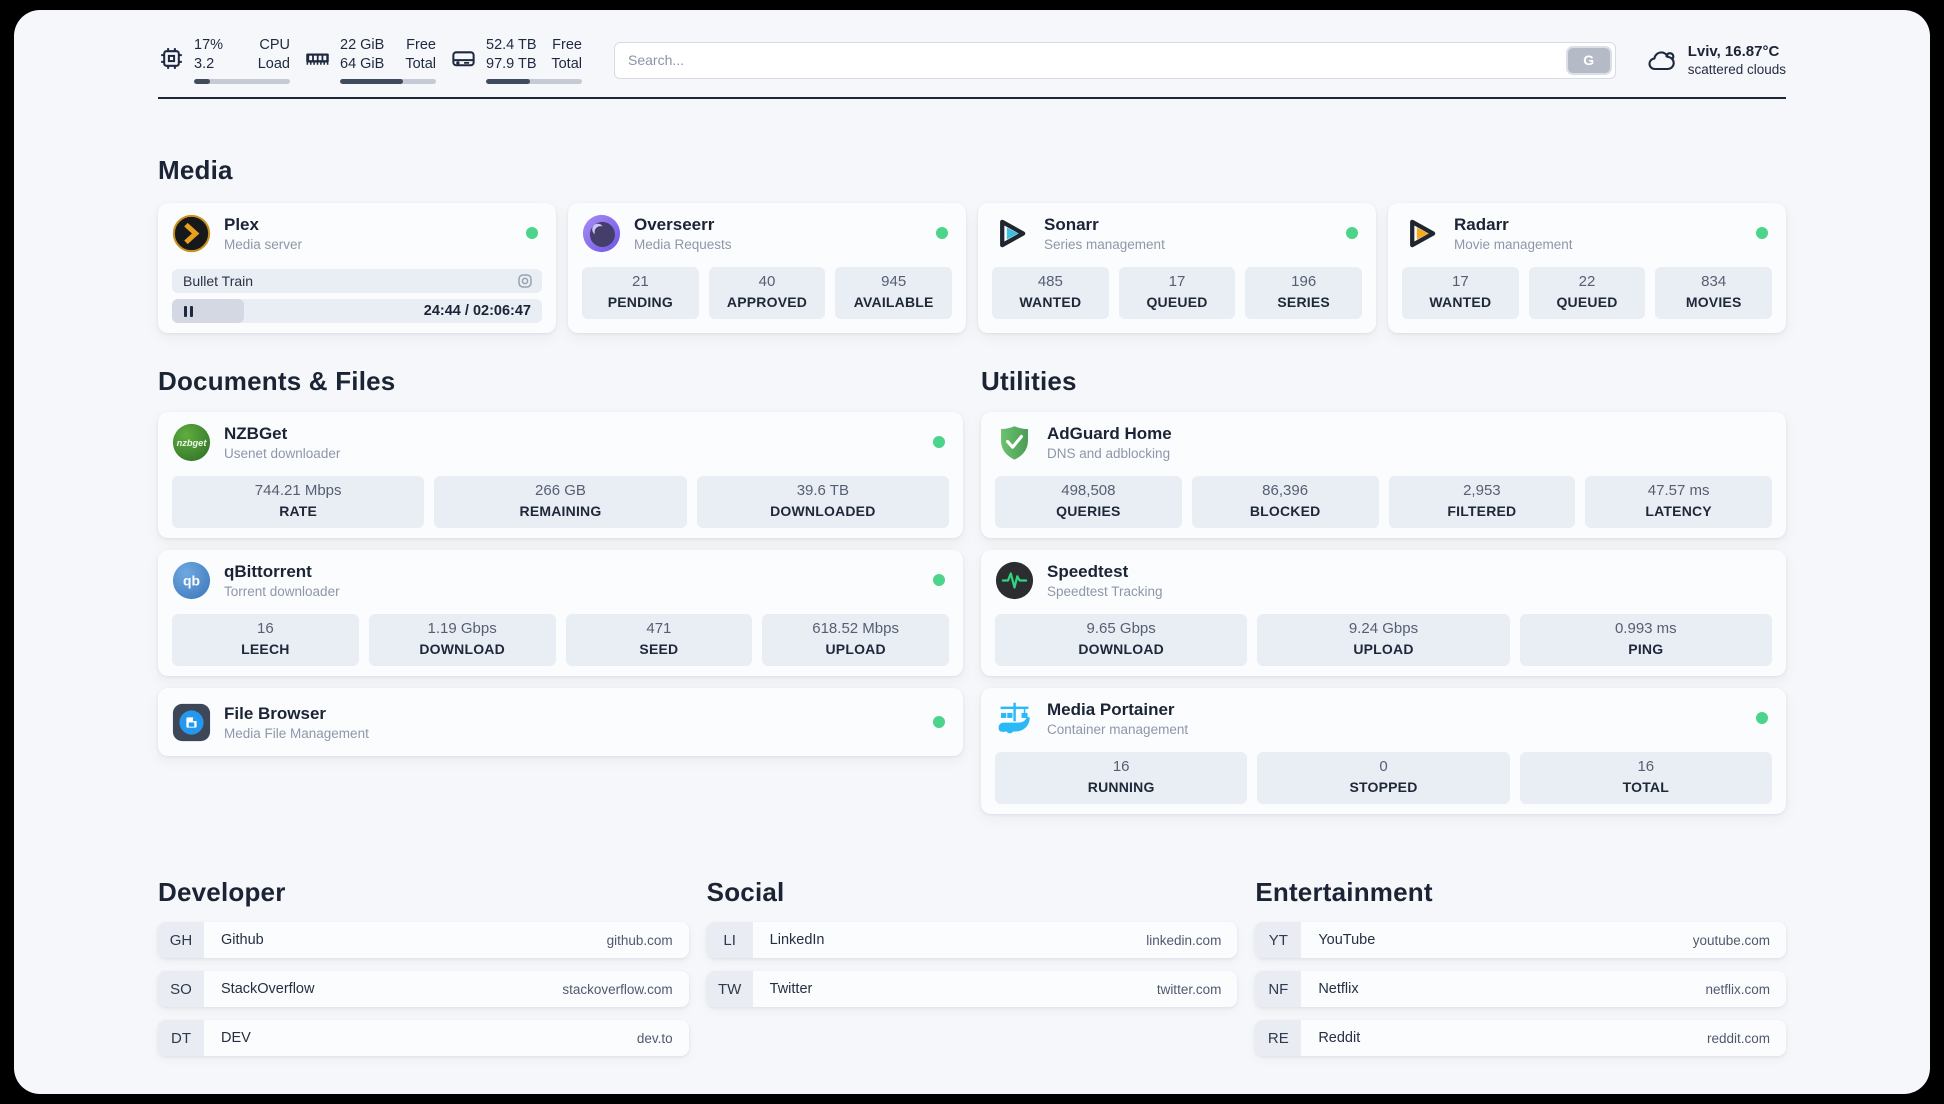 Image resolution: width=1944 pixels, height=1104 pixels. I want to click on bookmark-abbr: SO, so click(181, 989).